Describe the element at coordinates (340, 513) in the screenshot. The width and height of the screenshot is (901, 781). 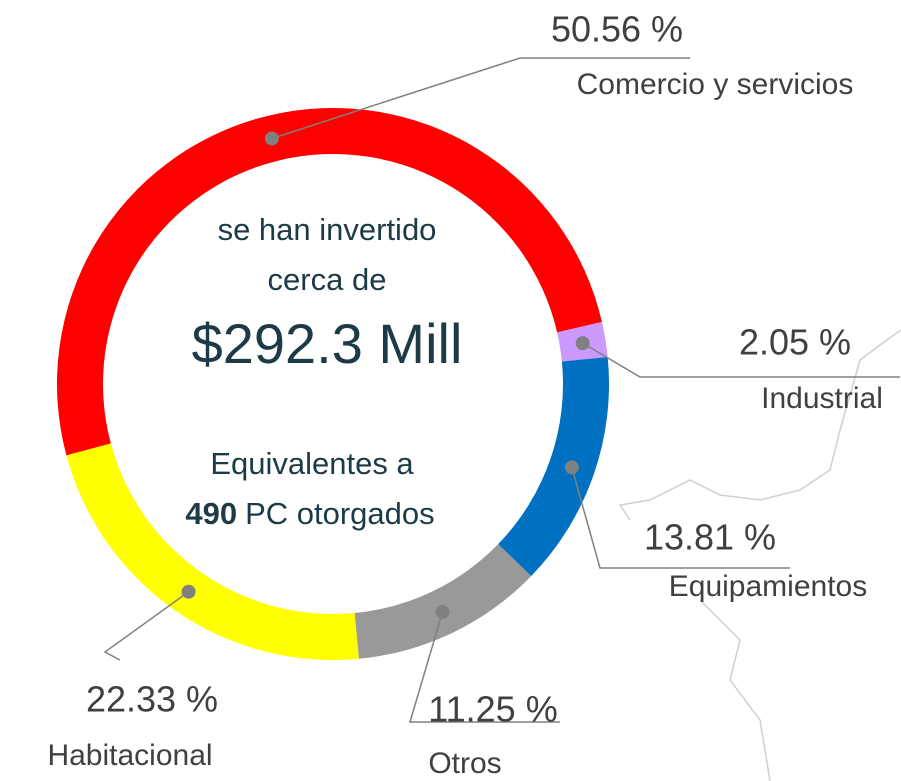
I see `center-count-suffix: PC otorgados` at that location.